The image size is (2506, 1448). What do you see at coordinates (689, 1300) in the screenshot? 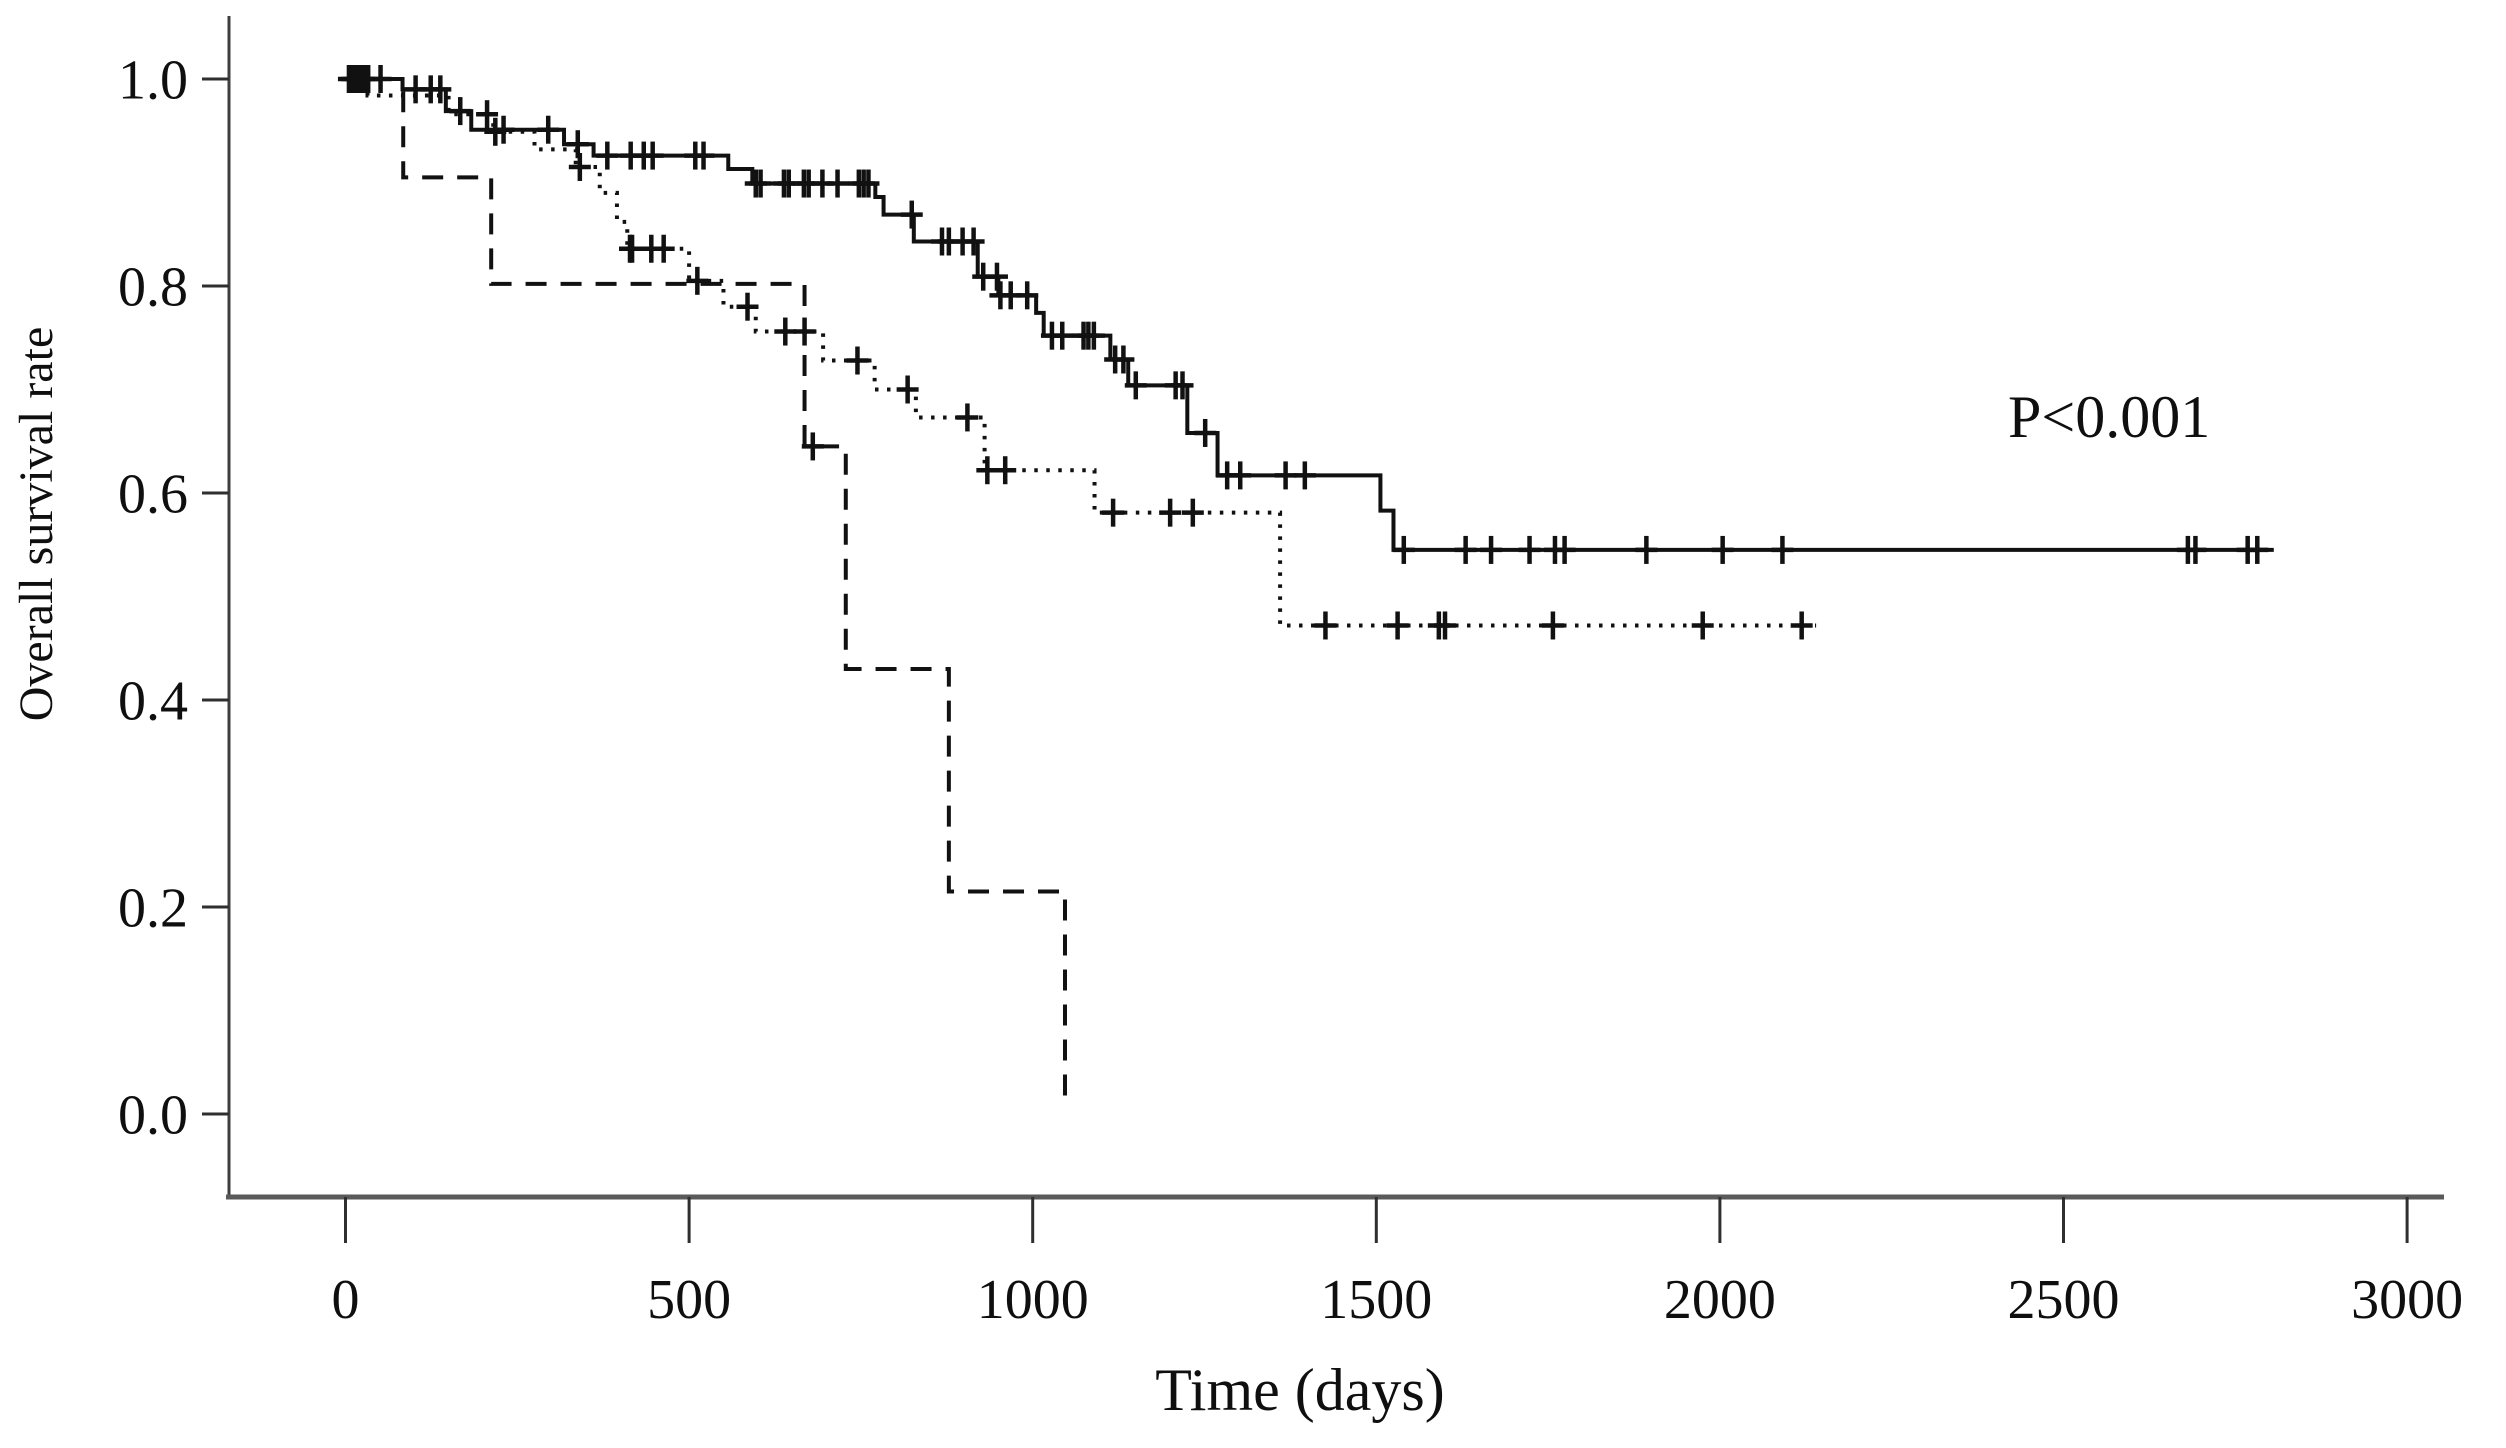
I see `x-tick-label: 500` at bounding box center [689, 1300].